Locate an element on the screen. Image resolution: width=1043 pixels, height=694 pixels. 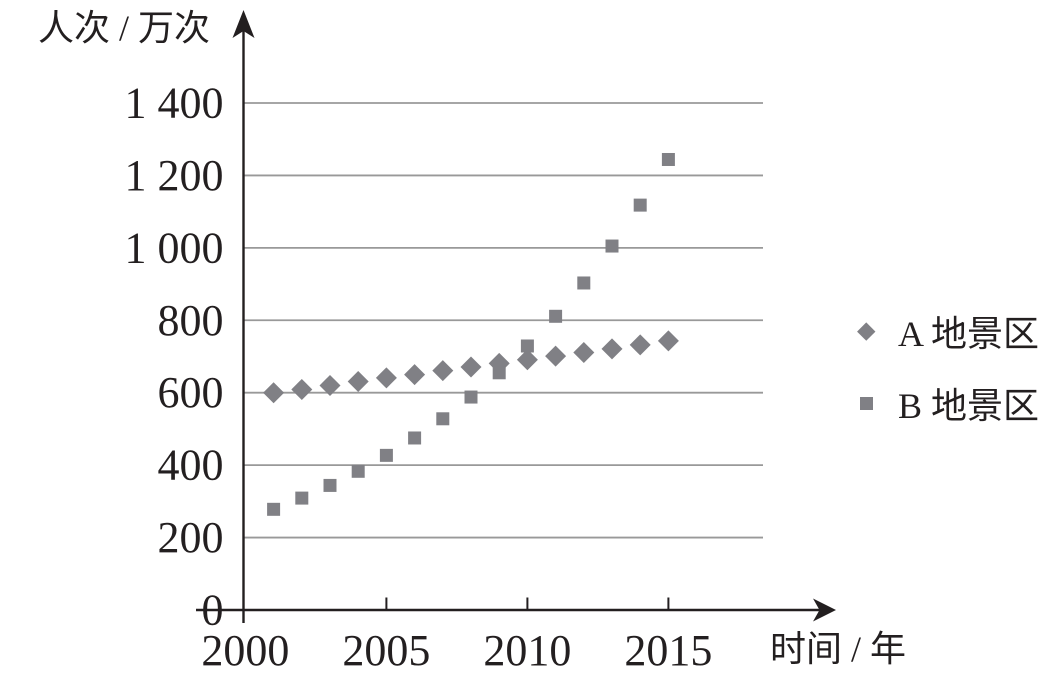
x-axis-title: 时间 / 年 is located at coordinates (838, 649).